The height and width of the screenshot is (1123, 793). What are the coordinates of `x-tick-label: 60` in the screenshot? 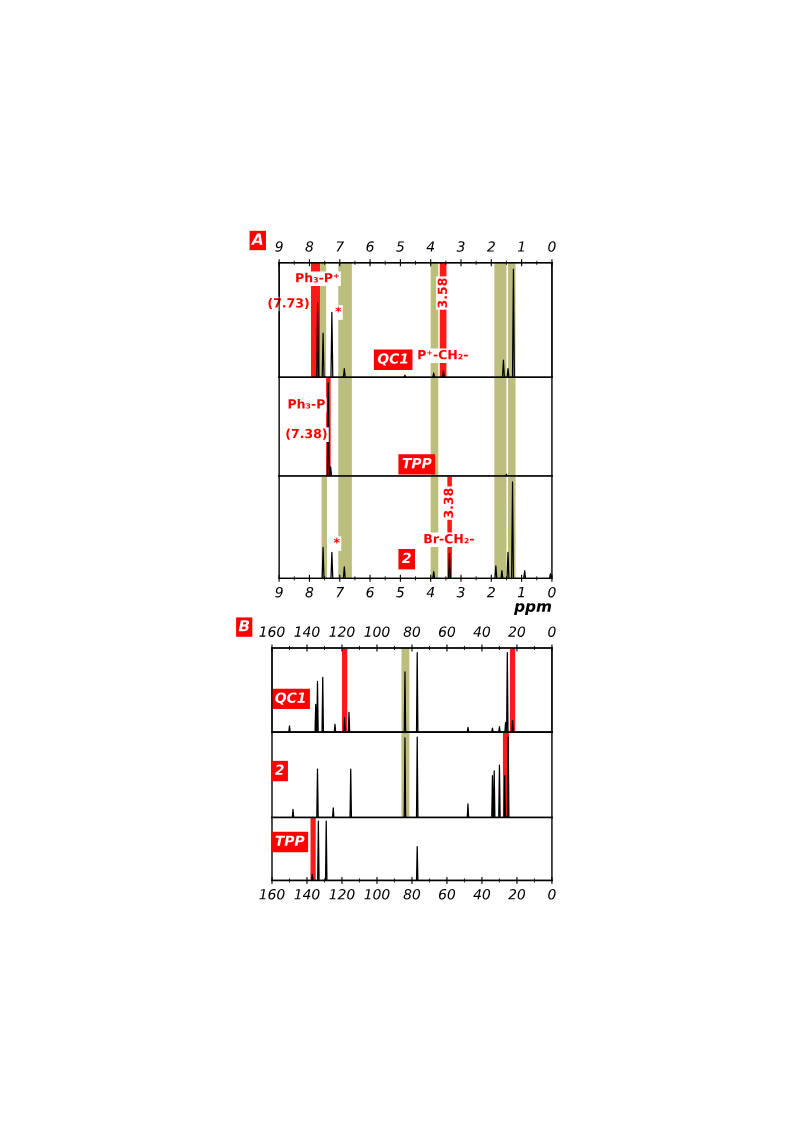 It's located at (447, 894).